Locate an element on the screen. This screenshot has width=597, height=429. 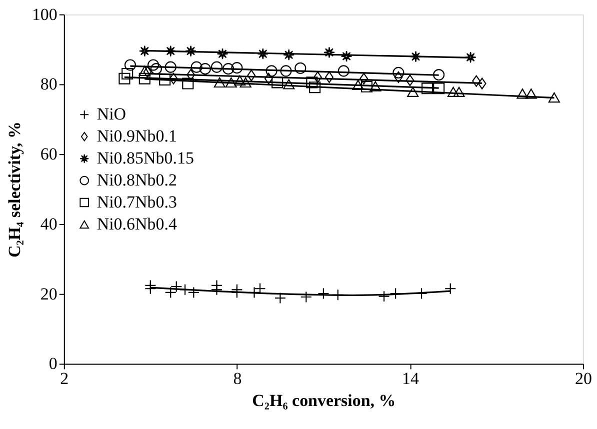
y-axis-title: C₂H₄ selectivity, % is located at coordinates (14, 190).